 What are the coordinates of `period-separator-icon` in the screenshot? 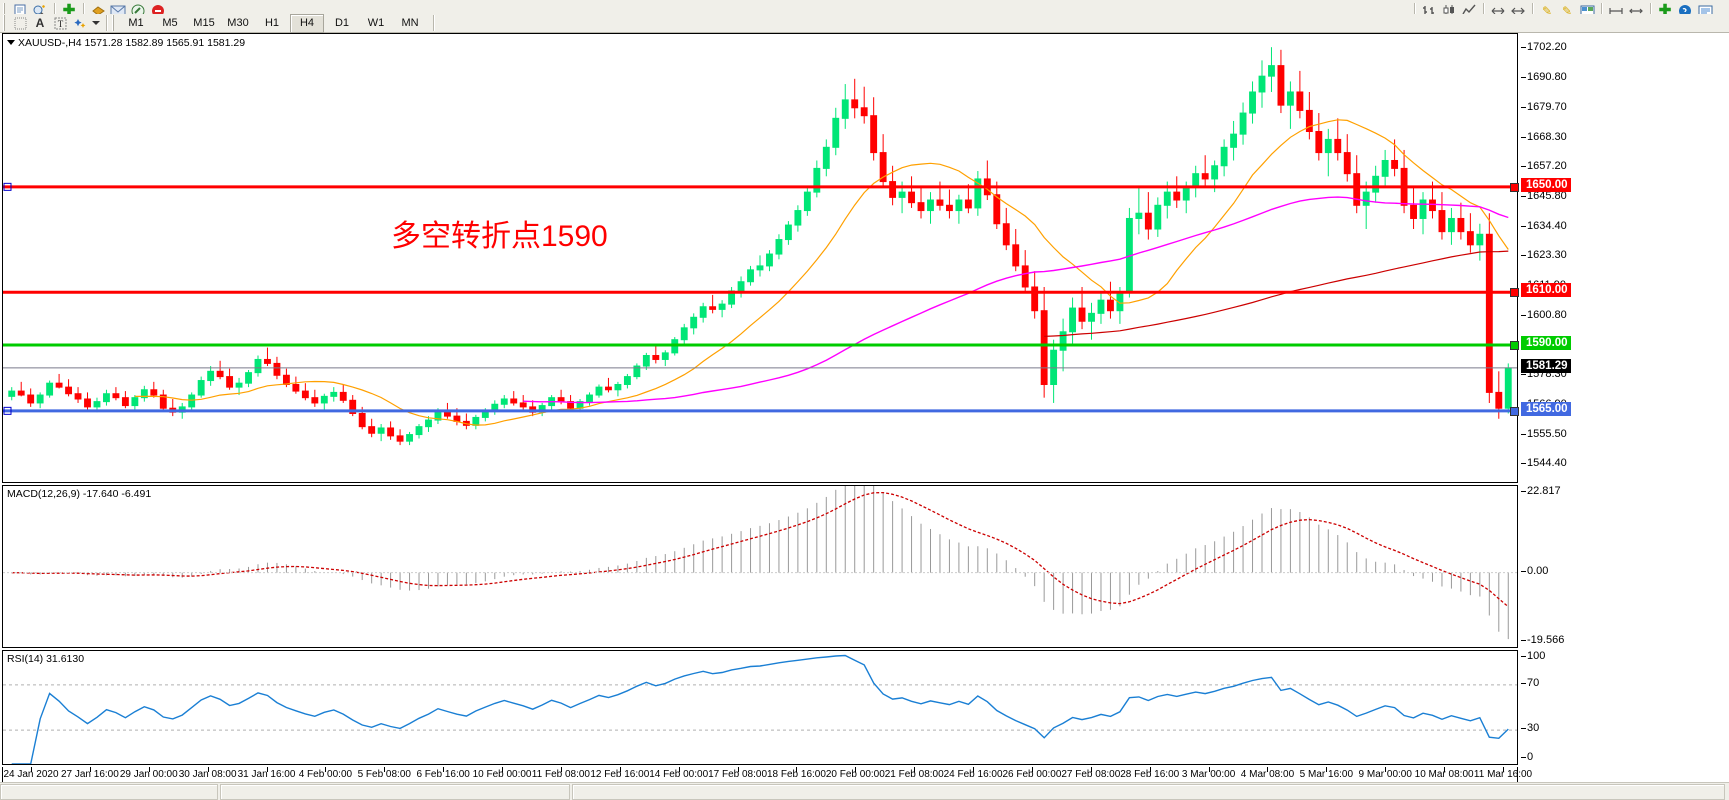 It's located at (1616, 11).